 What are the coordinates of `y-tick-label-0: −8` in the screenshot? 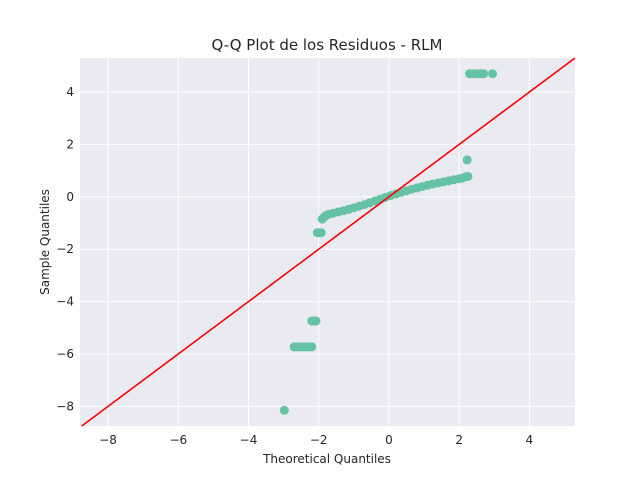 It's located at (65, 406).